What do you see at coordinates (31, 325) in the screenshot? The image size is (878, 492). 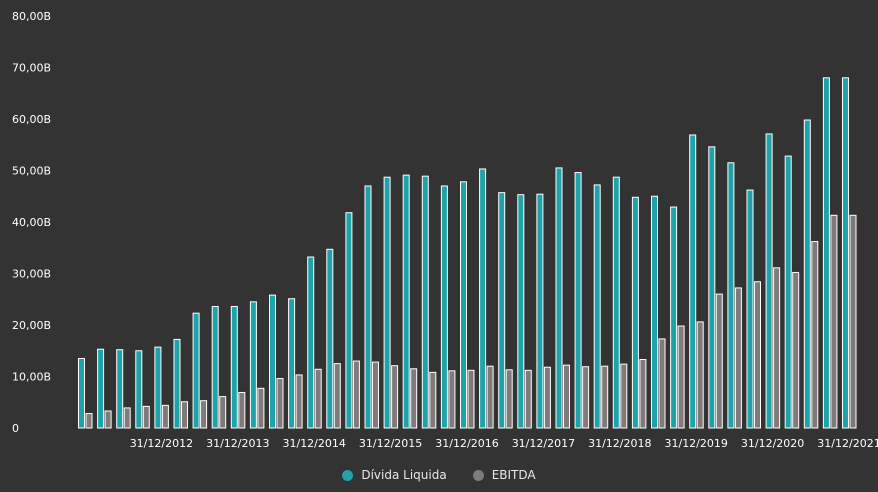 I see `y-tick-label: 20,00B` at bounding box center [31, 325].